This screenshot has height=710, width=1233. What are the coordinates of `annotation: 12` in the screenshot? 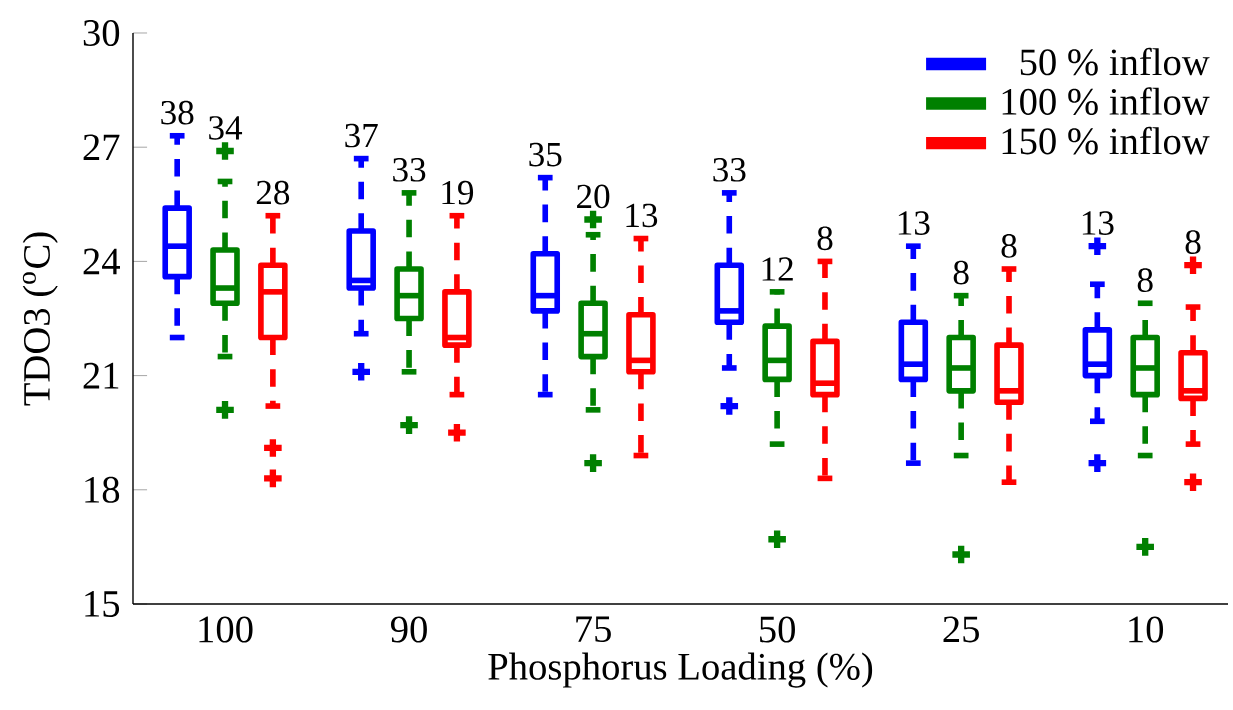 It's located at (777, 269).